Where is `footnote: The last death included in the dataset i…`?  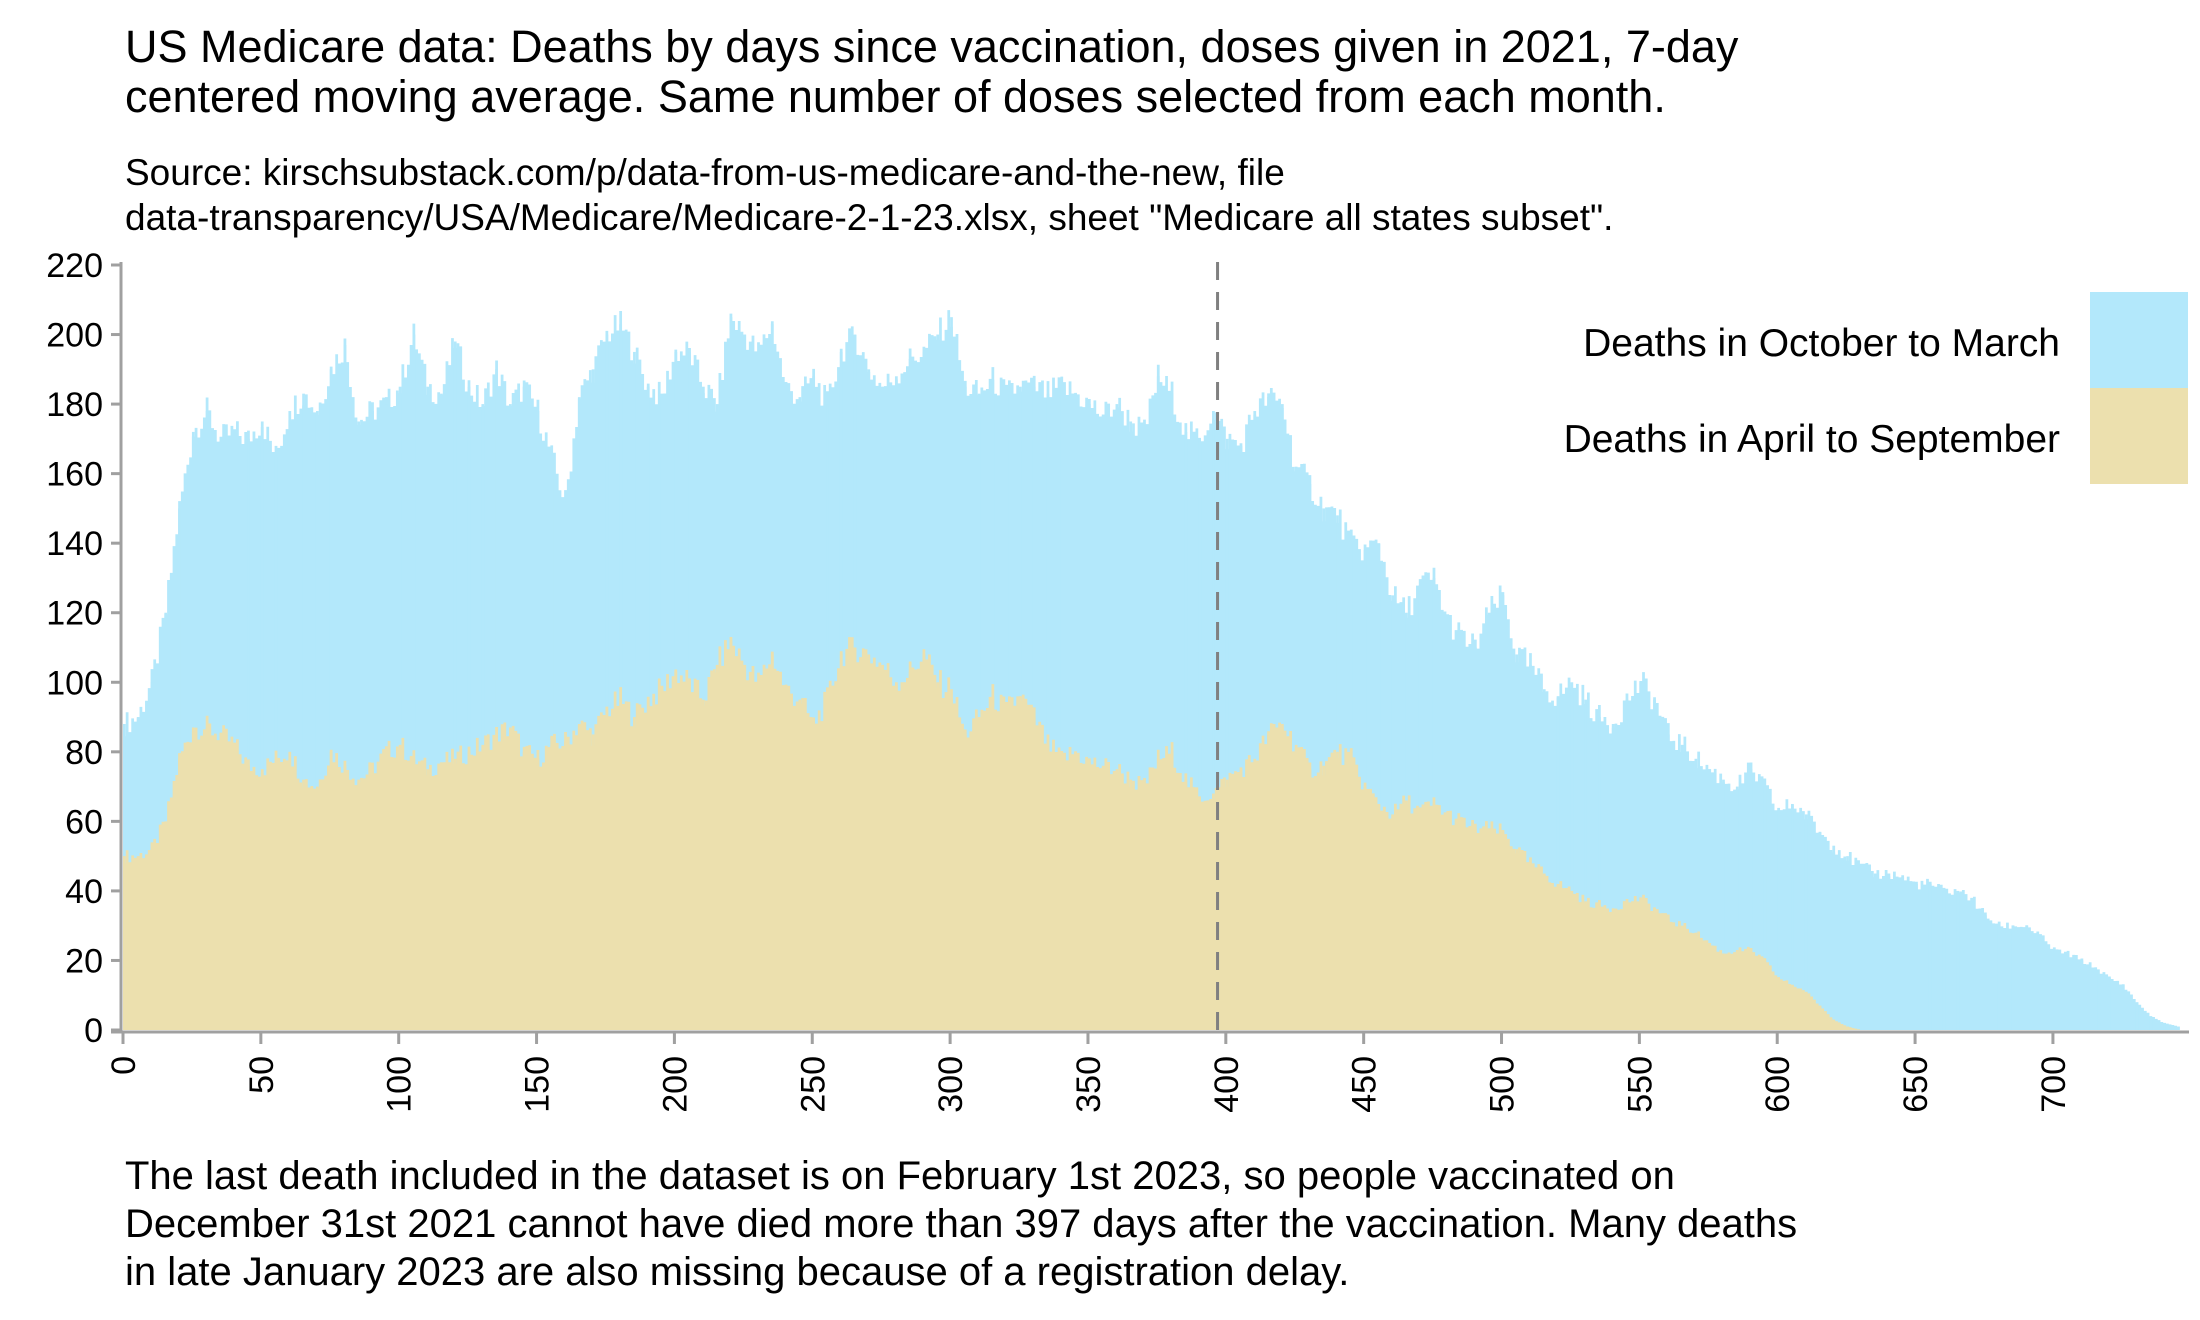
footnote: The last death included in the dataset i… is located at coordinates (1150, 1224).